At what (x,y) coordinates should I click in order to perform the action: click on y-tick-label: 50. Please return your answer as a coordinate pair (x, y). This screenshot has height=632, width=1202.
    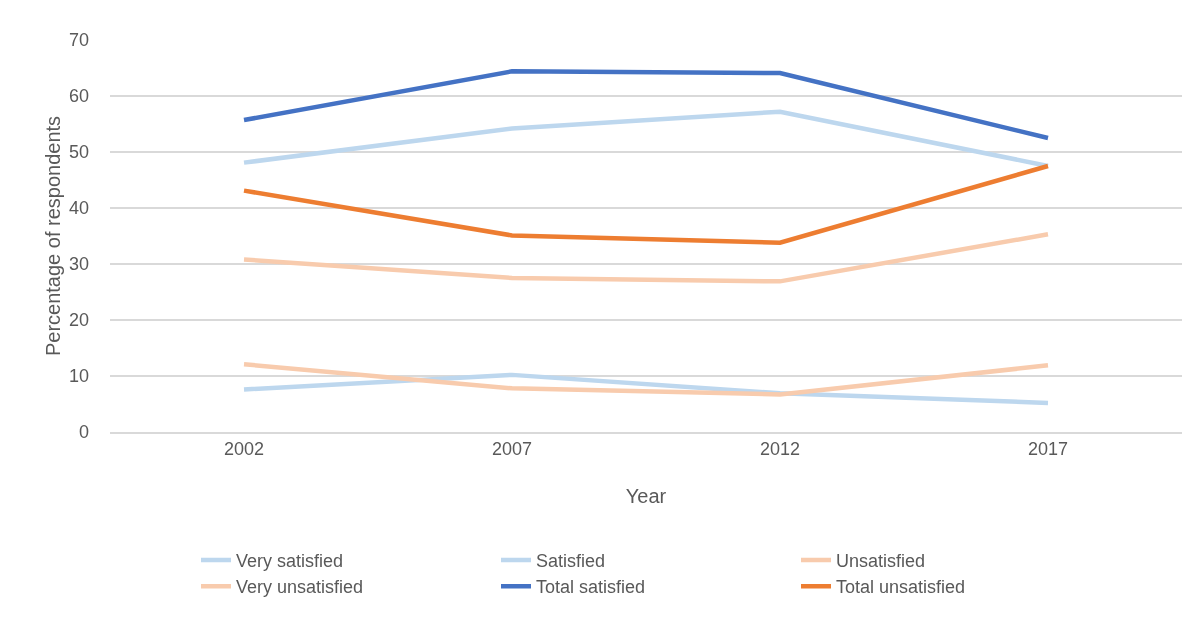
    Looking at the image, I should click on (78, 152).